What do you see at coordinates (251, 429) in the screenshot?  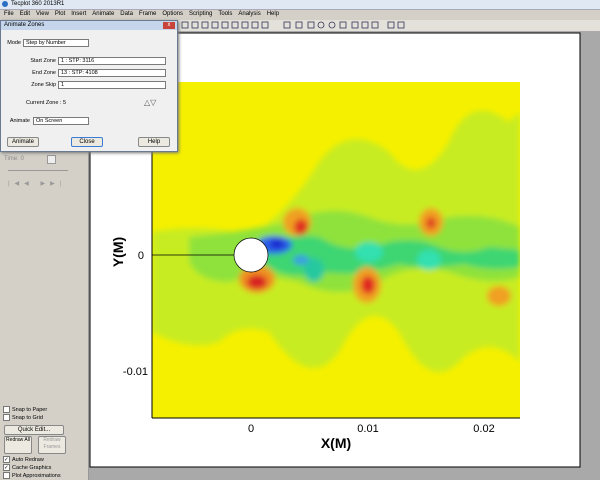 I see `x-tick-label: 0` at bounding box center [251, 429].